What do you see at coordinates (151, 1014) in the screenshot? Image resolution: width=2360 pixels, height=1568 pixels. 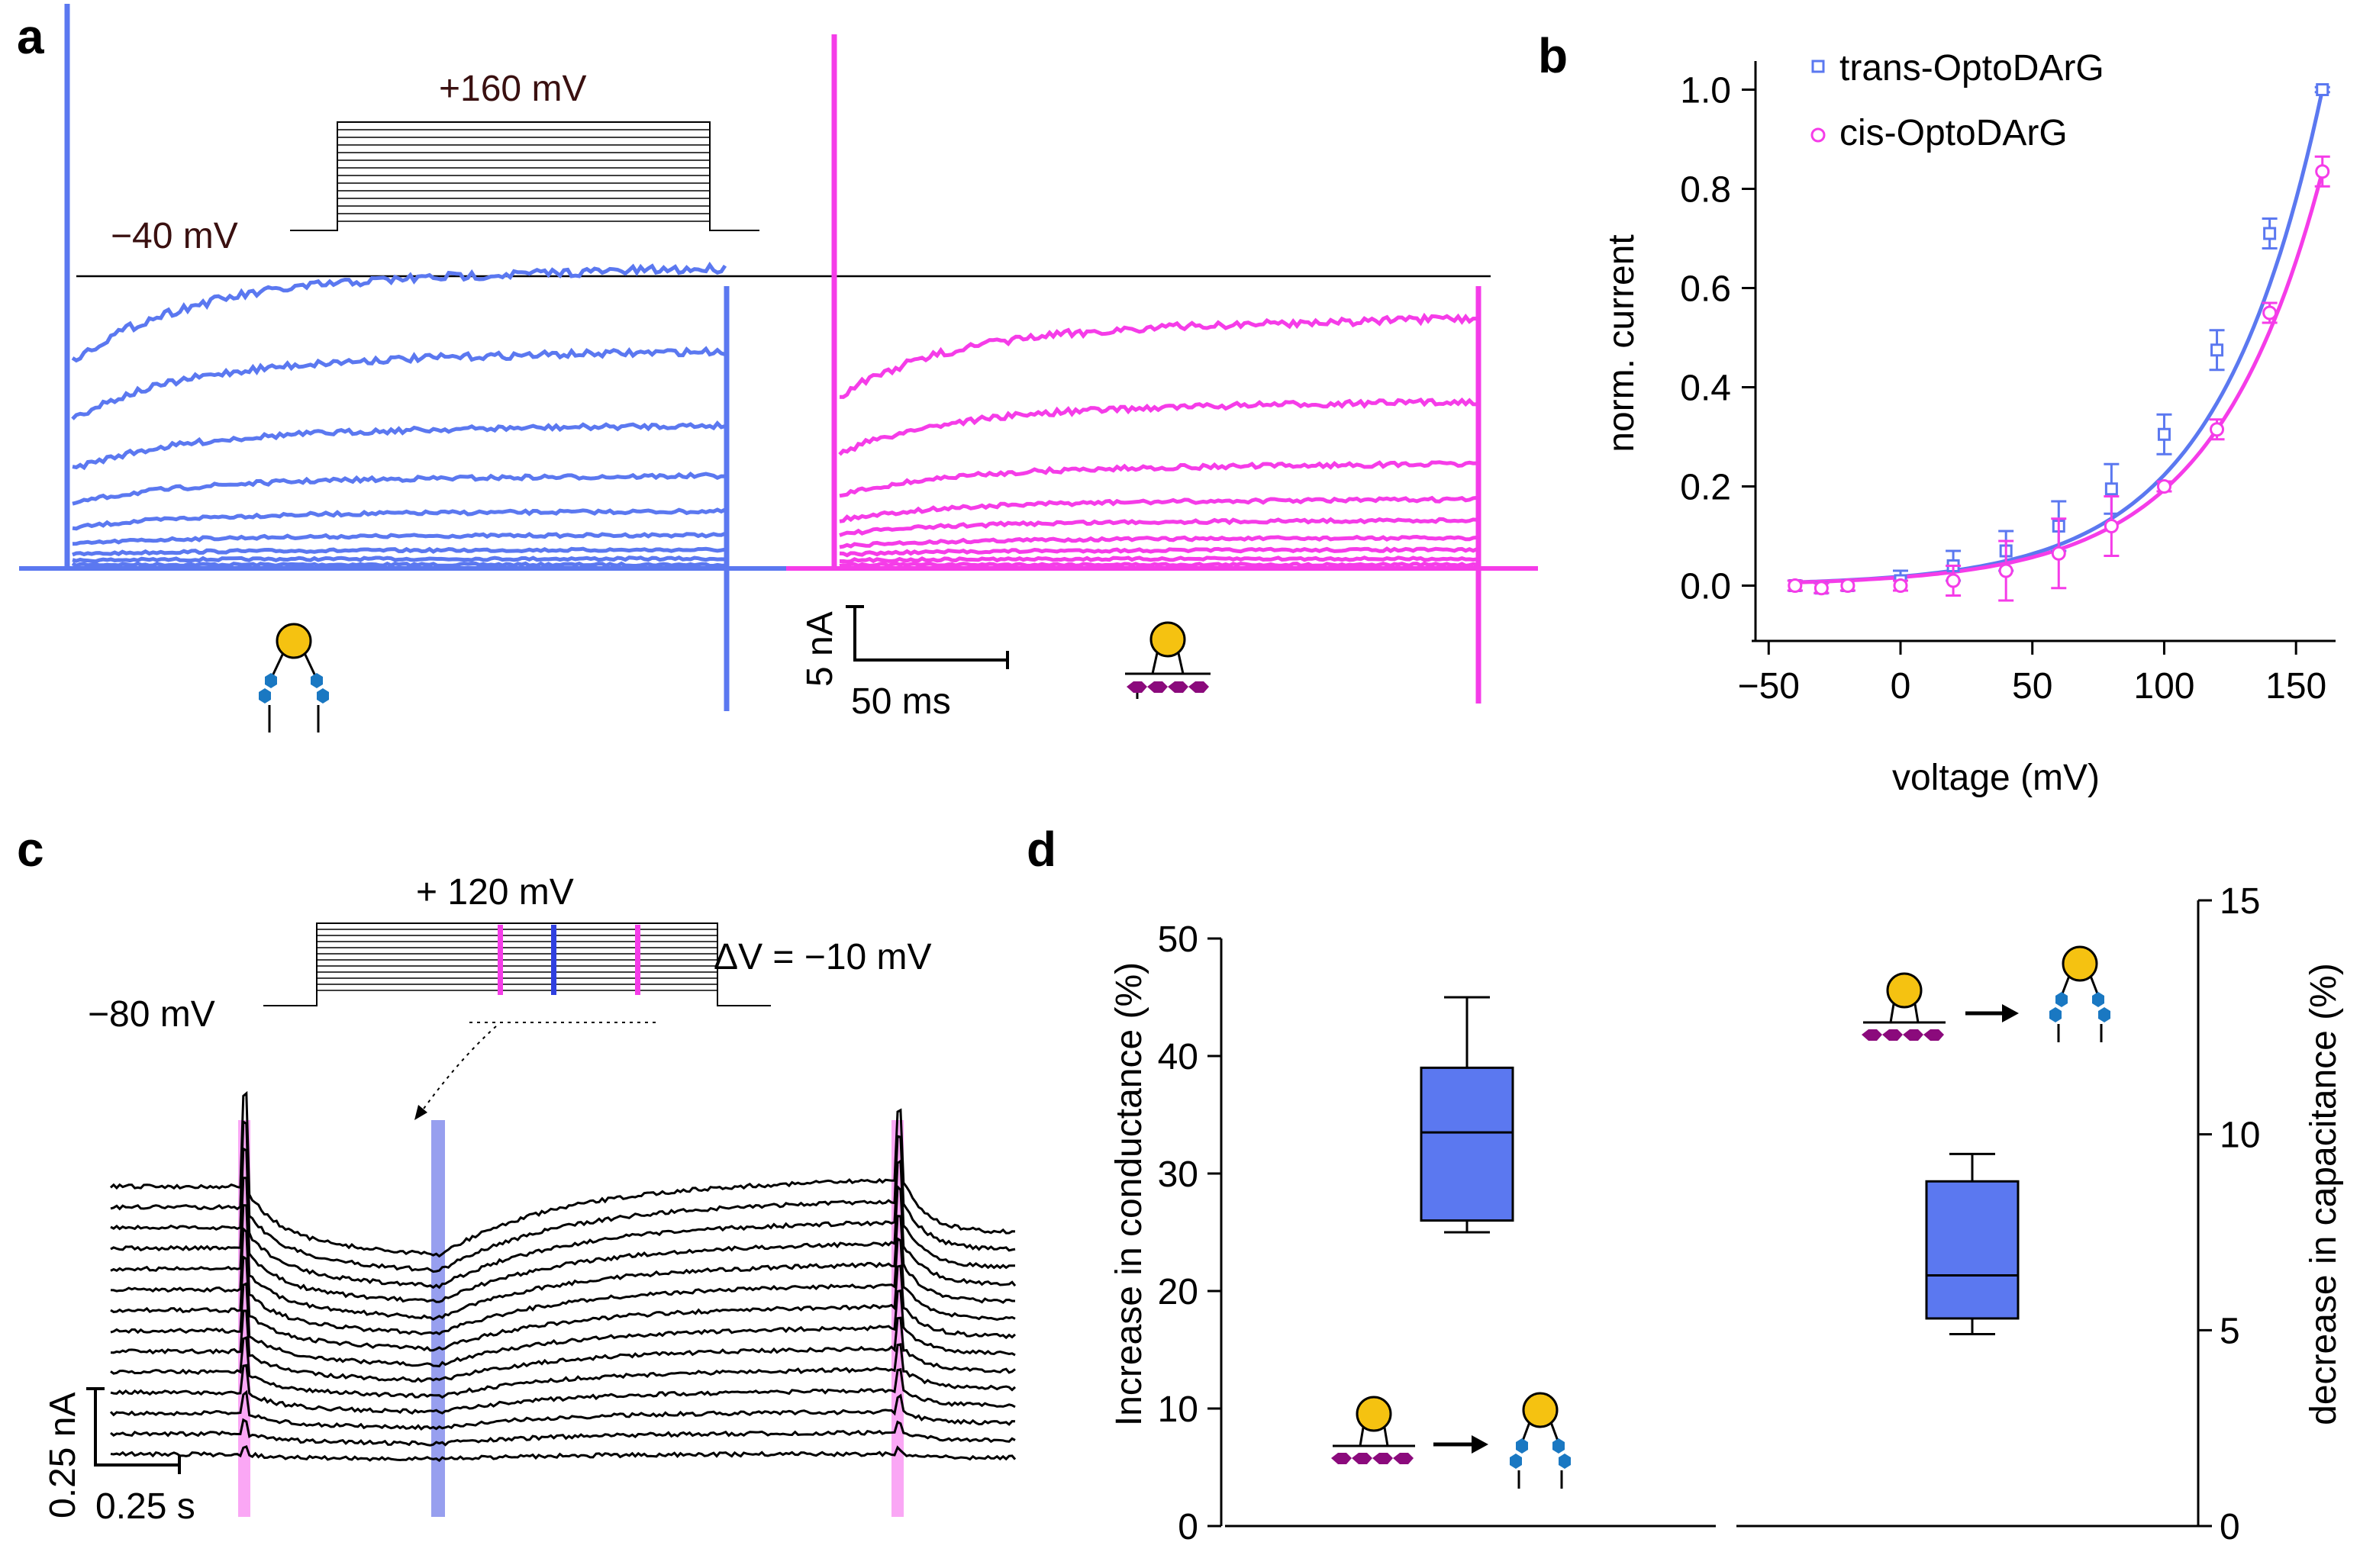 I see `protocol-hold-label-c: −80 mV` at bounding box center [151, 1014].